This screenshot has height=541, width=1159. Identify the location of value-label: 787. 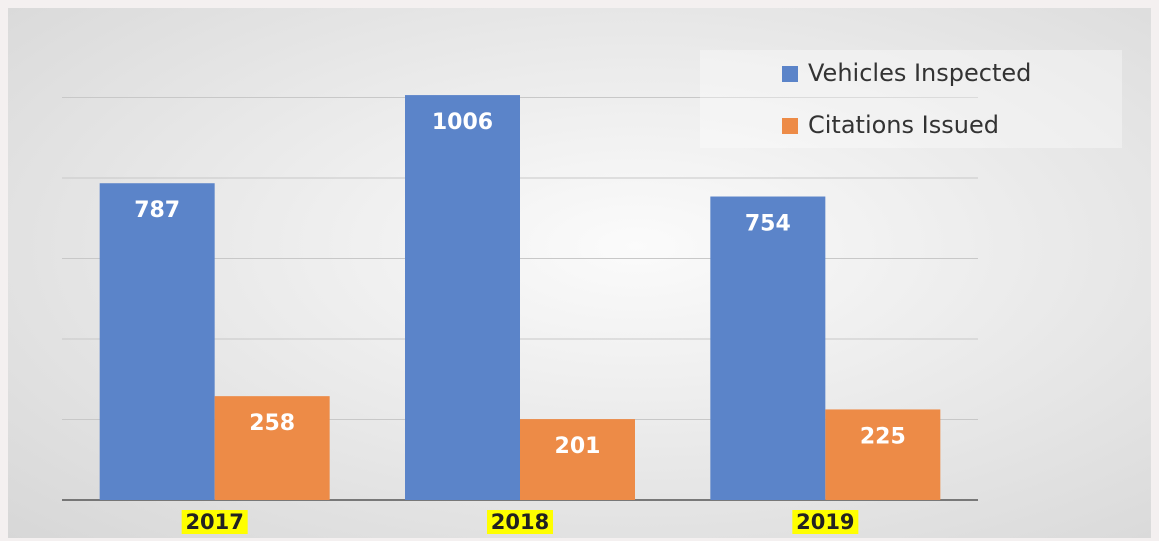
(157, 210).